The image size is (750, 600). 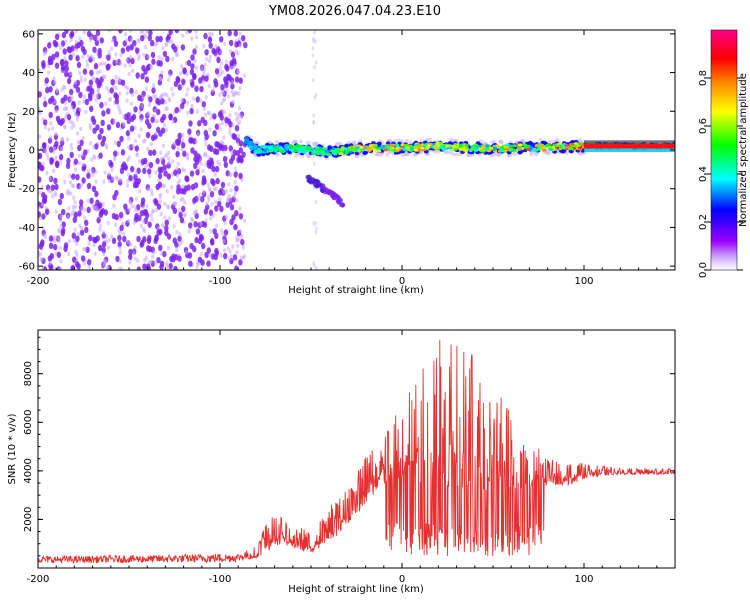 I want to click on band-halo, so click(x=550, y=141).